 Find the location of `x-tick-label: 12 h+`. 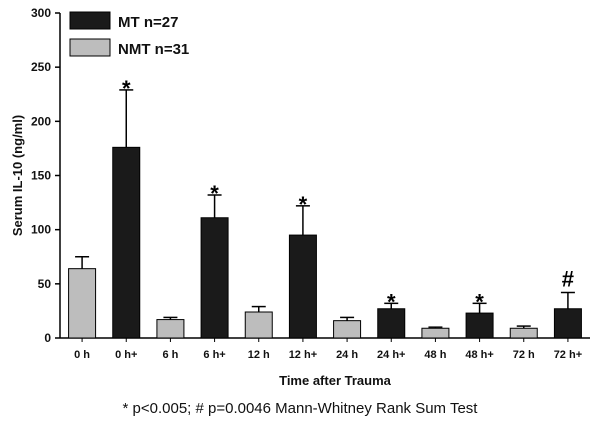

x-tick-label: 12 h+ is located at coordinates (303, 355).